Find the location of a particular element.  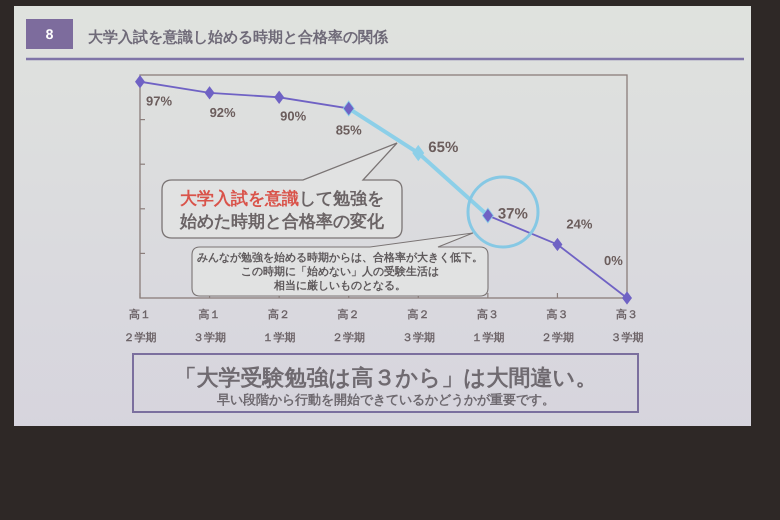

data-label: 37% is located at coordinates (513, 213).